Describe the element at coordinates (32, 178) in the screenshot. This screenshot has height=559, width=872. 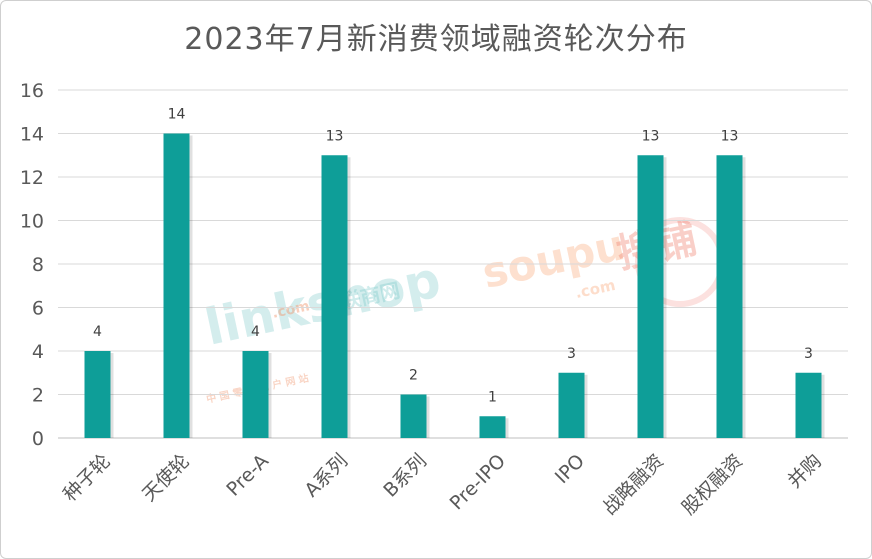
I see `y-tick-label: 12` at that location.